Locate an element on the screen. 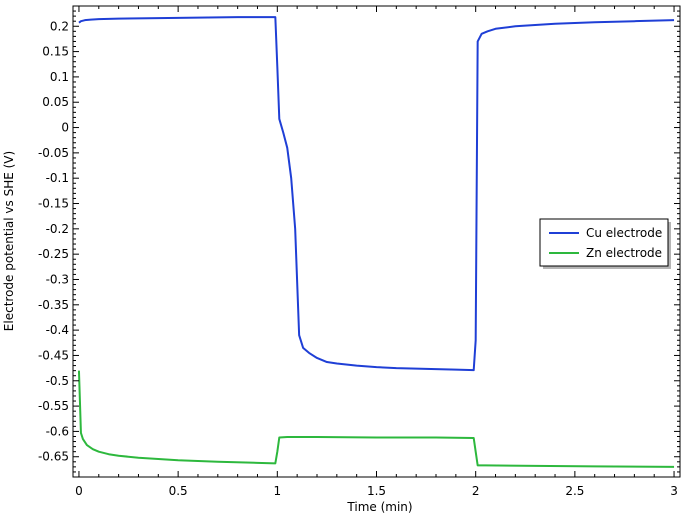 The width and height of the screenshot is (690, 518). y-tick-label: -0.15 is located at coordinates (53, 204).